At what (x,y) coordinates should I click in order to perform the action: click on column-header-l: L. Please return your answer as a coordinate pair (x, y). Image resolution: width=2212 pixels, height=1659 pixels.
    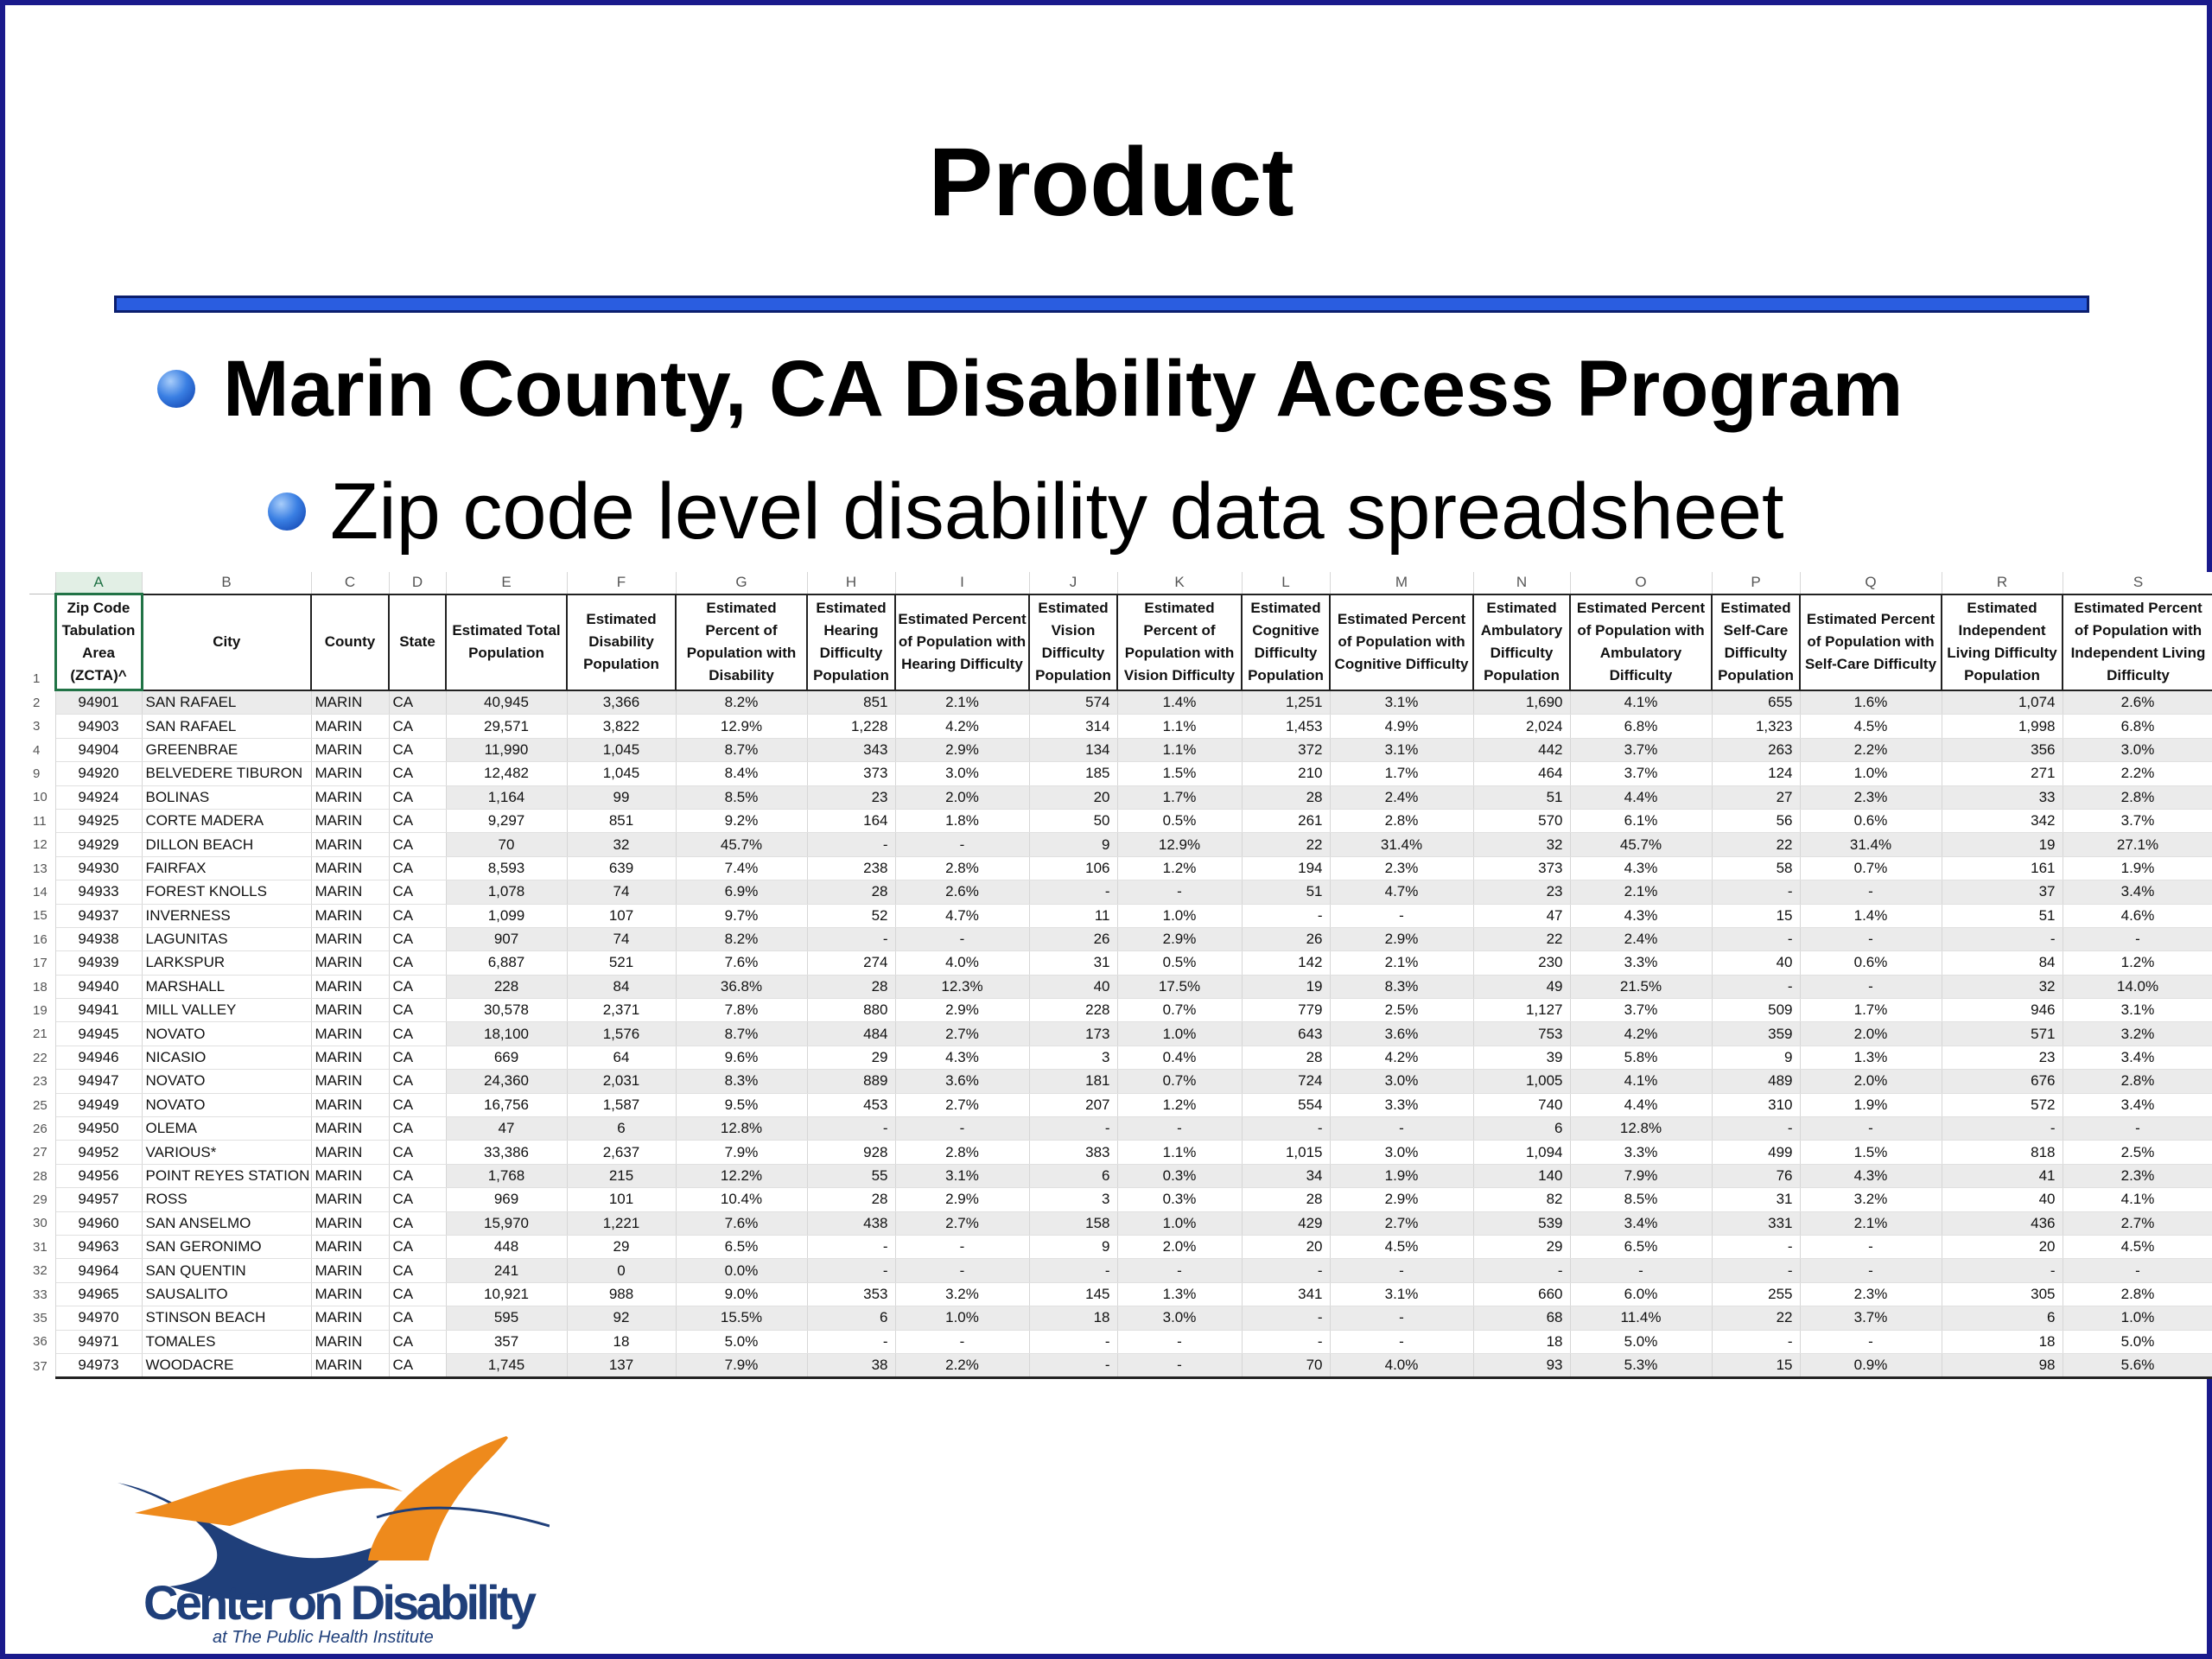
    Looking at the image, I should click on (1286, 583).